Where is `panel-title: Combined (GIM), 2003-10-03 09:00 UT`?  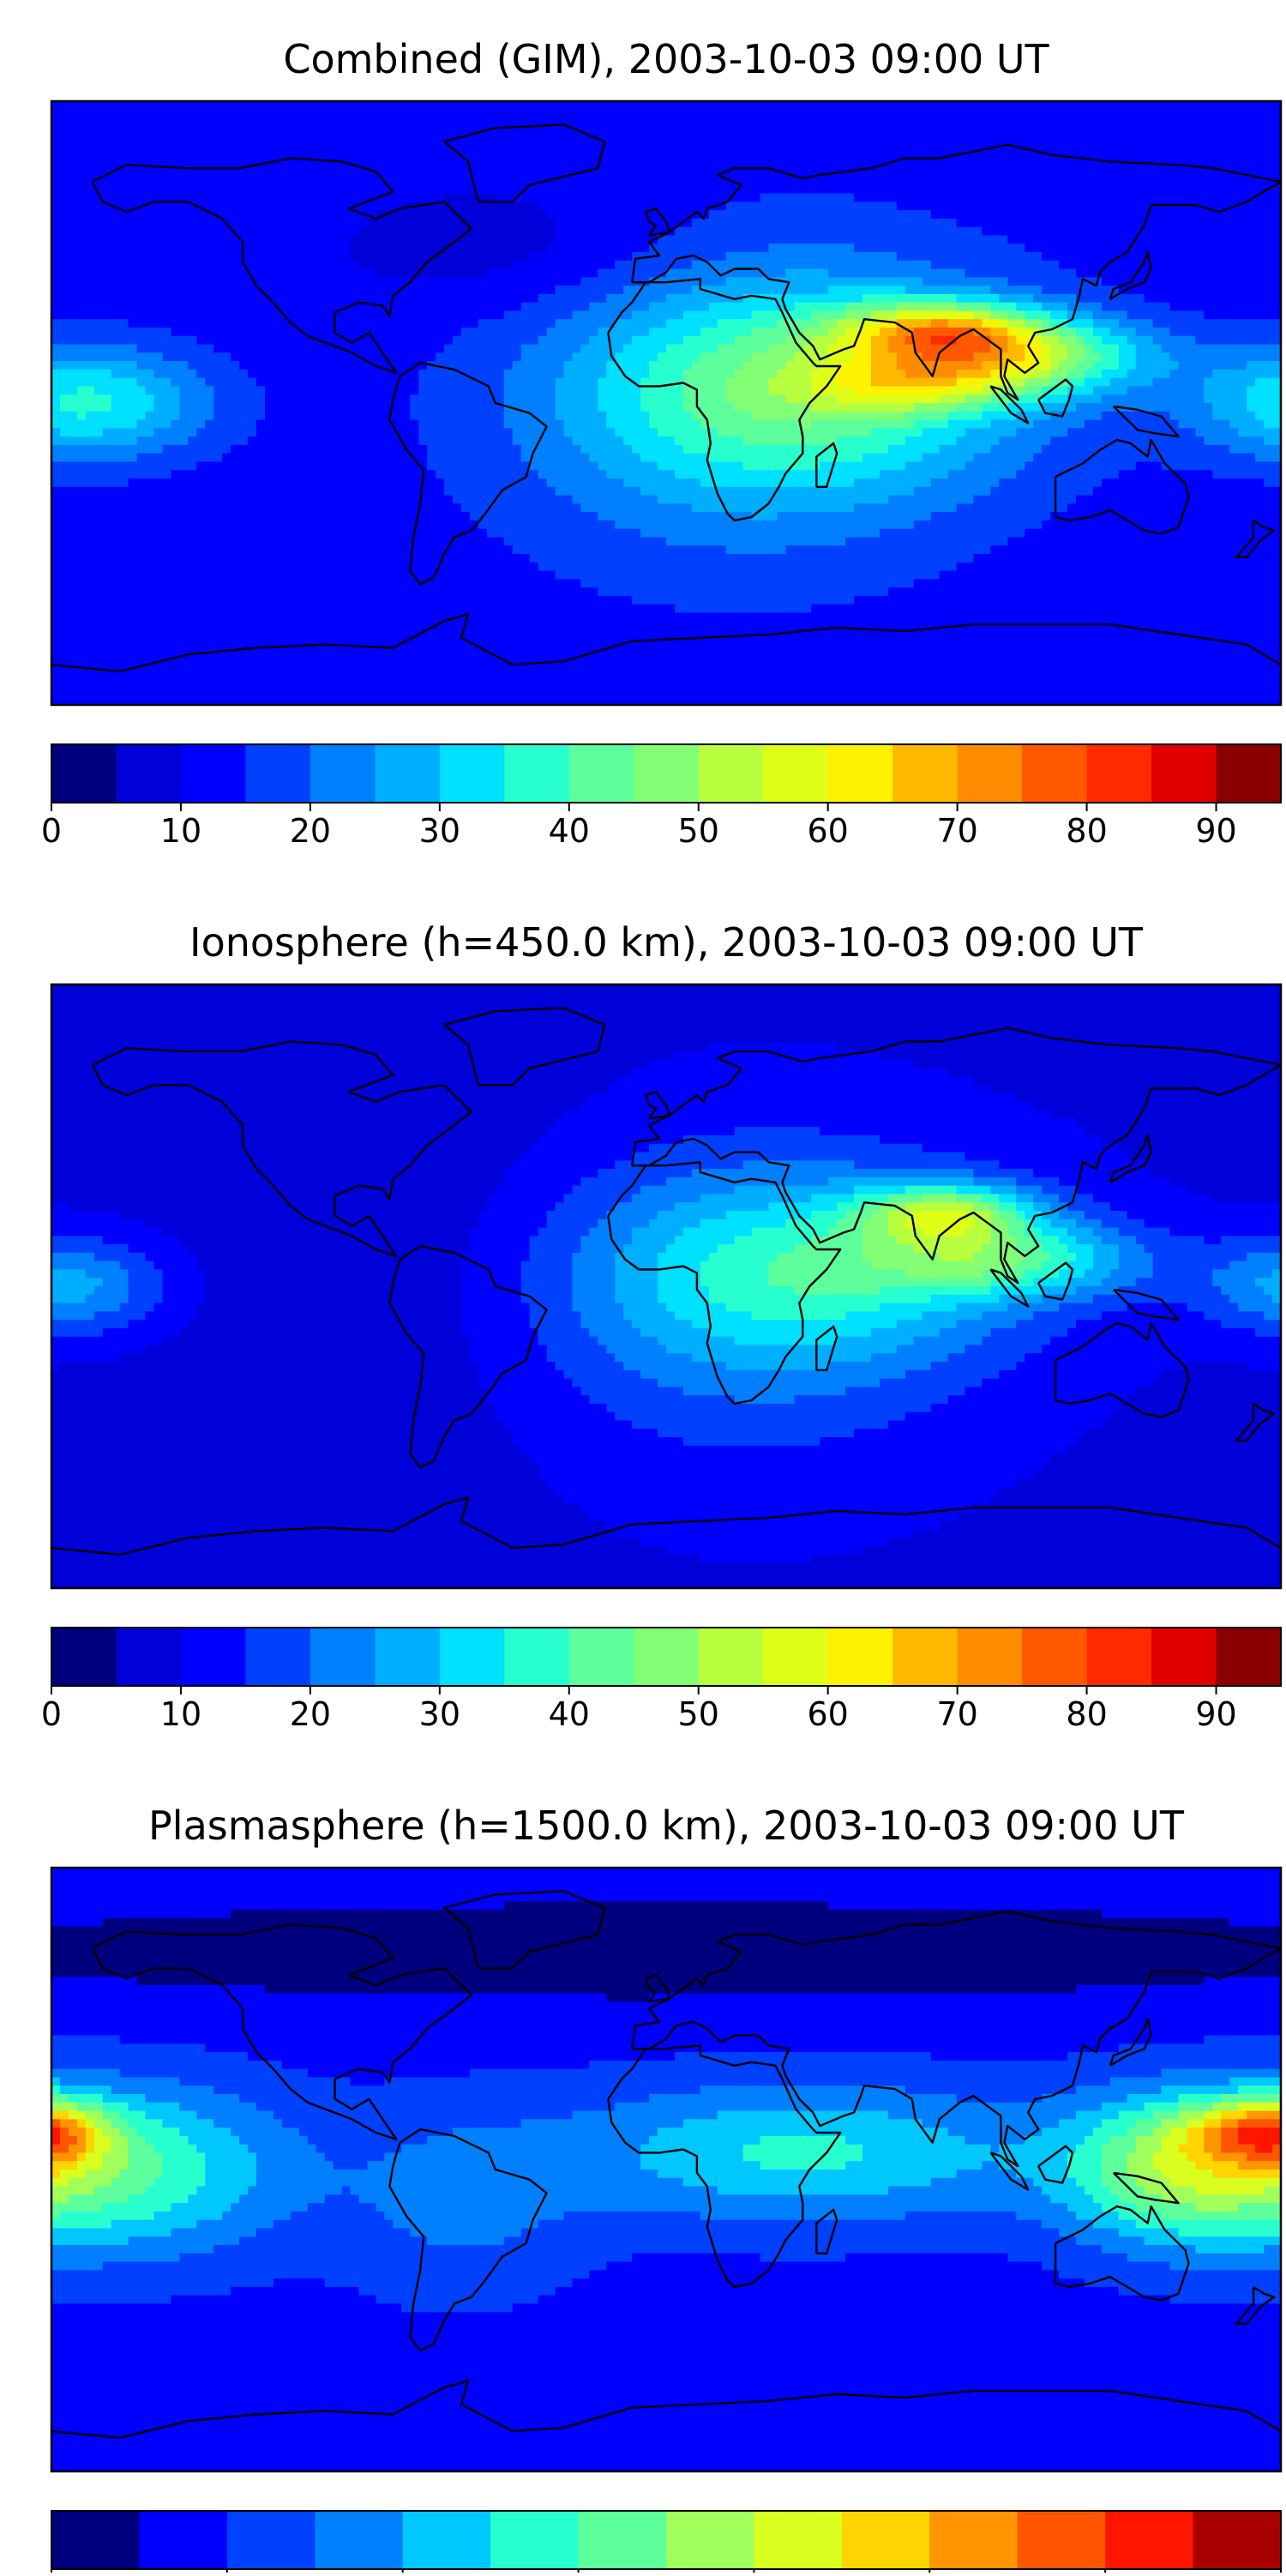 panel-title: Combined (GIM), 2003-10-03 09:00 UT is located at coordinates (666, 59).